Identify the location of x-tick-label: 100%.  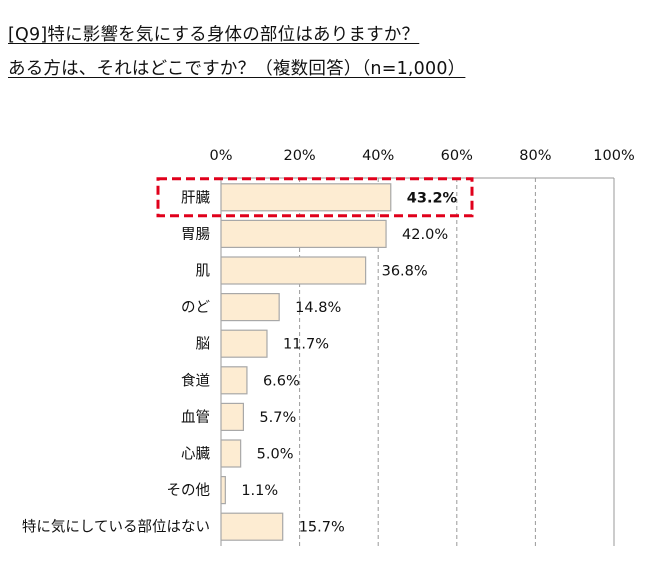
(613, 156).